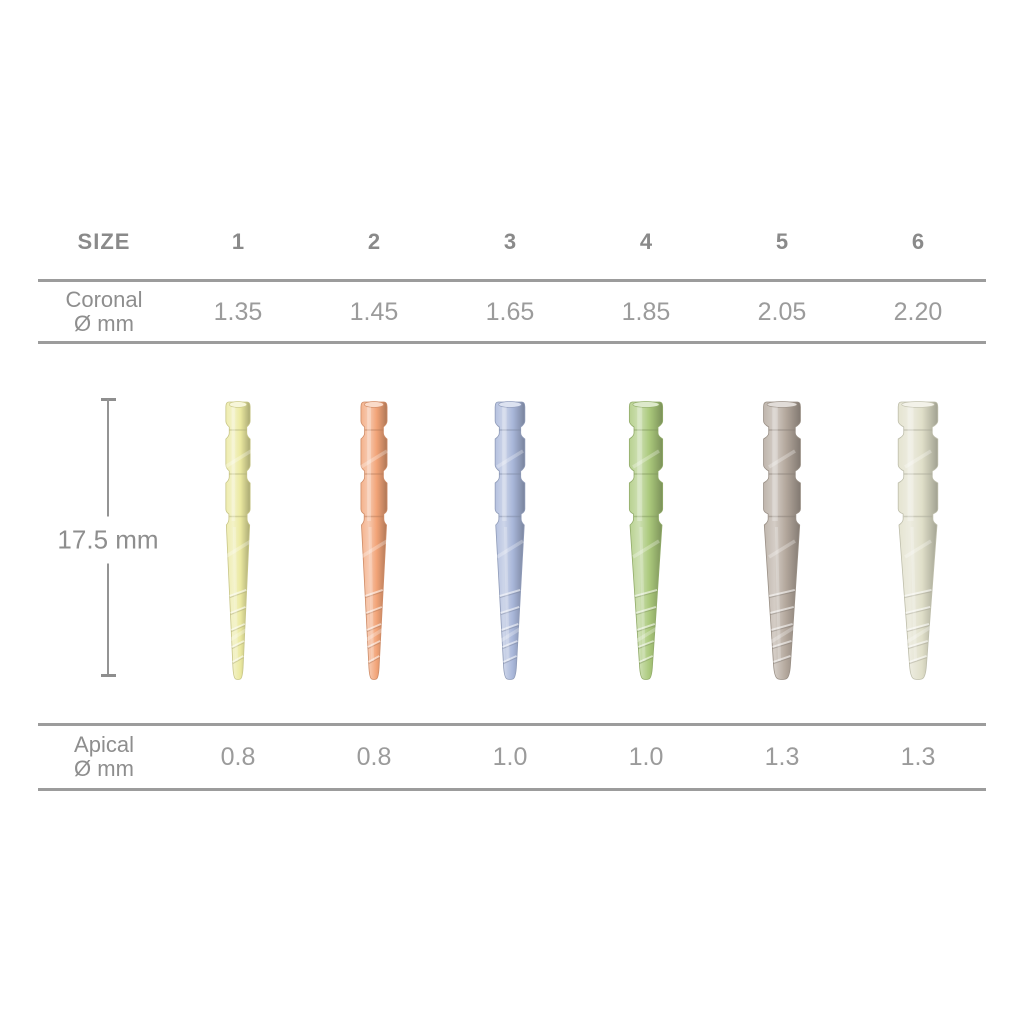 This screenshot has width=1024, height=1024. What do you see at coordinates (104, 299) in the screenshot?
I see `coronal-label-line1: Coronal` at bounding box center [104, 299].